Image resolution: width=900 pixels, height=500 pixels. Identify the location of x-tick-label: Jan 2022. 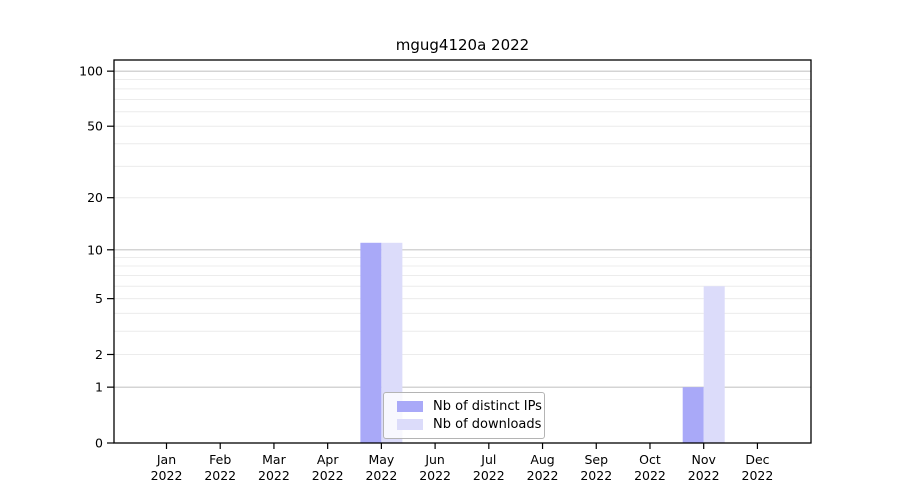
(167, 467).